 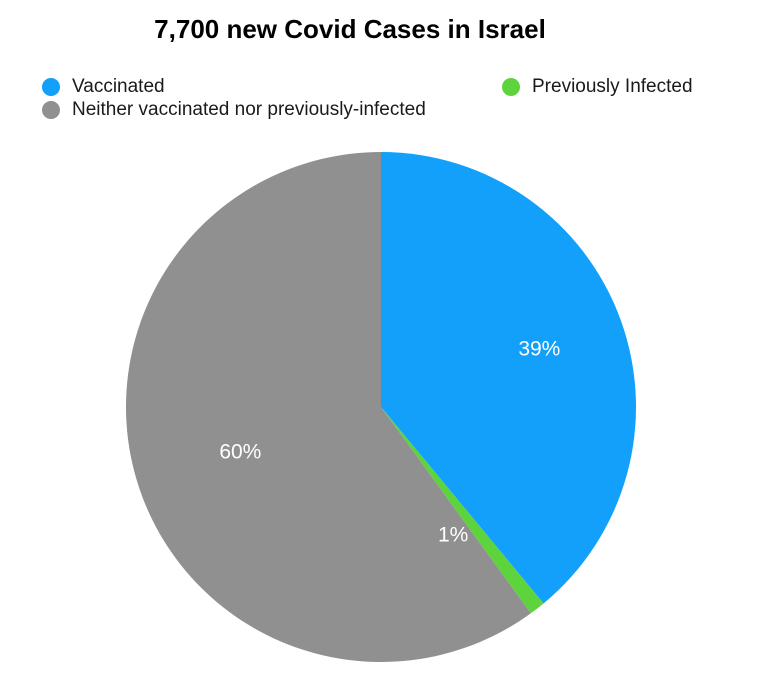 What do you see at coordinates (118, 86) in the screenshot?
I see `legend-label-vaccinated: Vaccinated` at bounding box center [118, 86].